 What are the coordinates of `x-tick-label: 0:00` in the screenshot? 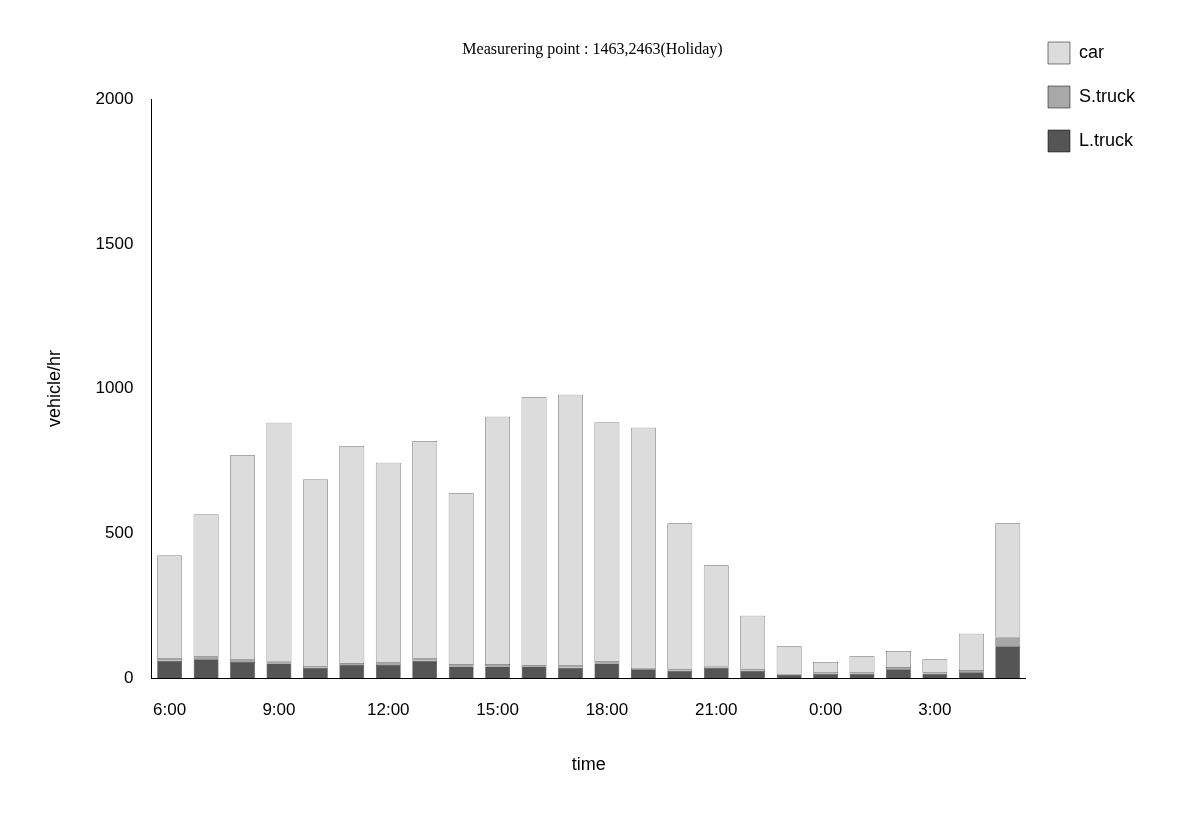 It's located at (826, 709).